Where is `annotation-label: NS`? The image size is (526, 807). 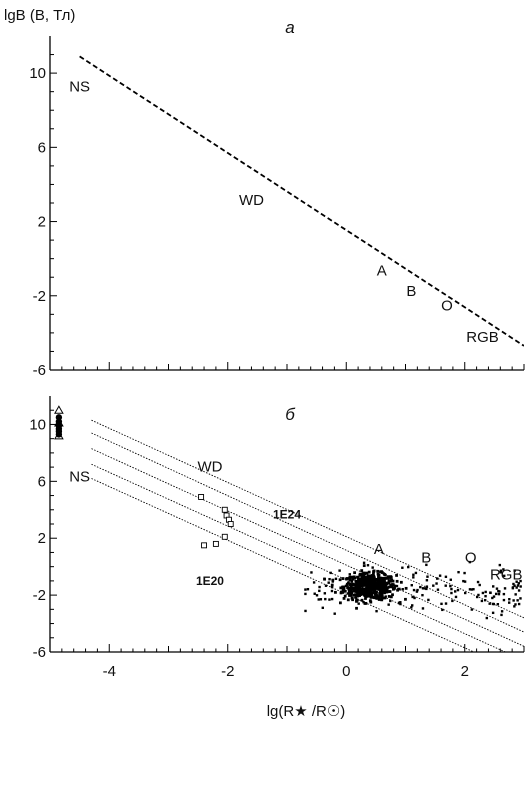 annotation-label: NS is located at coordinates (79, 87).